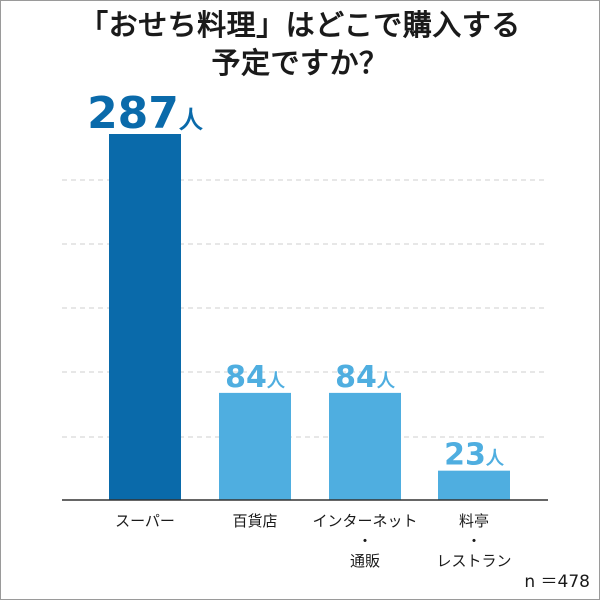 The image size is (600, 600). What do you see at coordinates (254, 521) in the screenshot?
I see `category-label: 百貨店` at bounding box center [254, 521].